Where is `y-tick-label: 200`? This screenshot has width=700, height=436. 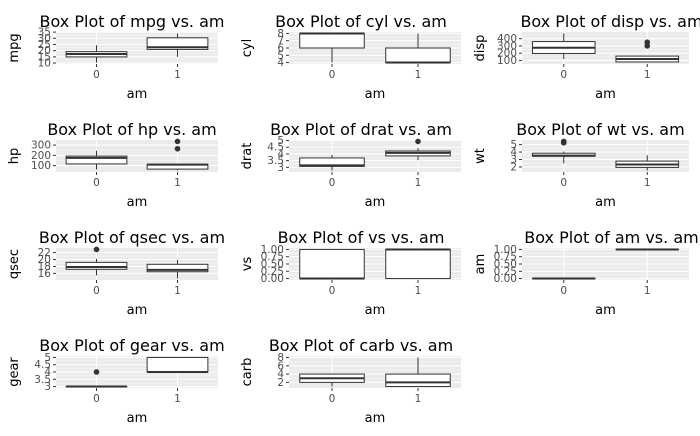
y-tick-label: 200 is located at coordinates (41, 156).